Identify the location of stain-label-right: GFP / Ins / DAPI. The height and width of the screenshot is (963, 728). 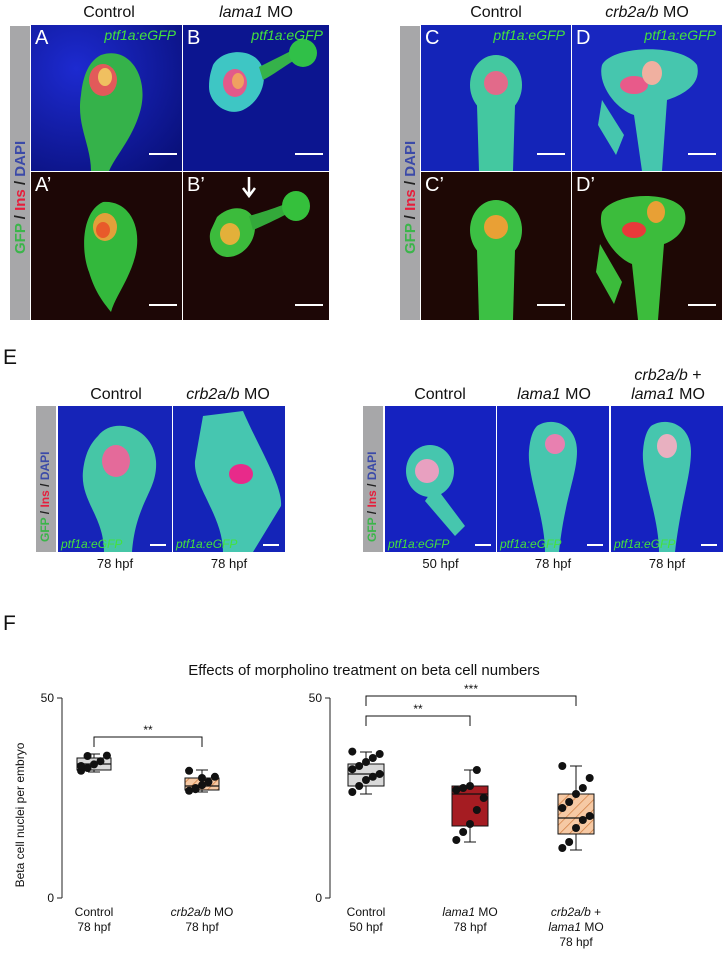
(410, 197).